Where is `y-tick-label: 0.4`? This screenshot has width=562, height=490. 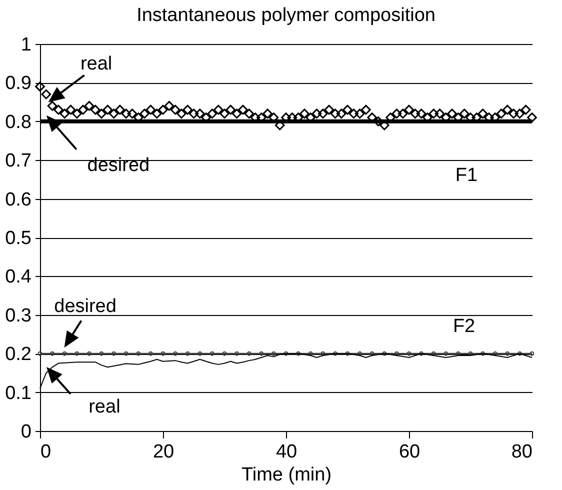 y-tick-label: 0.4 is located at coordinates (18, 277).